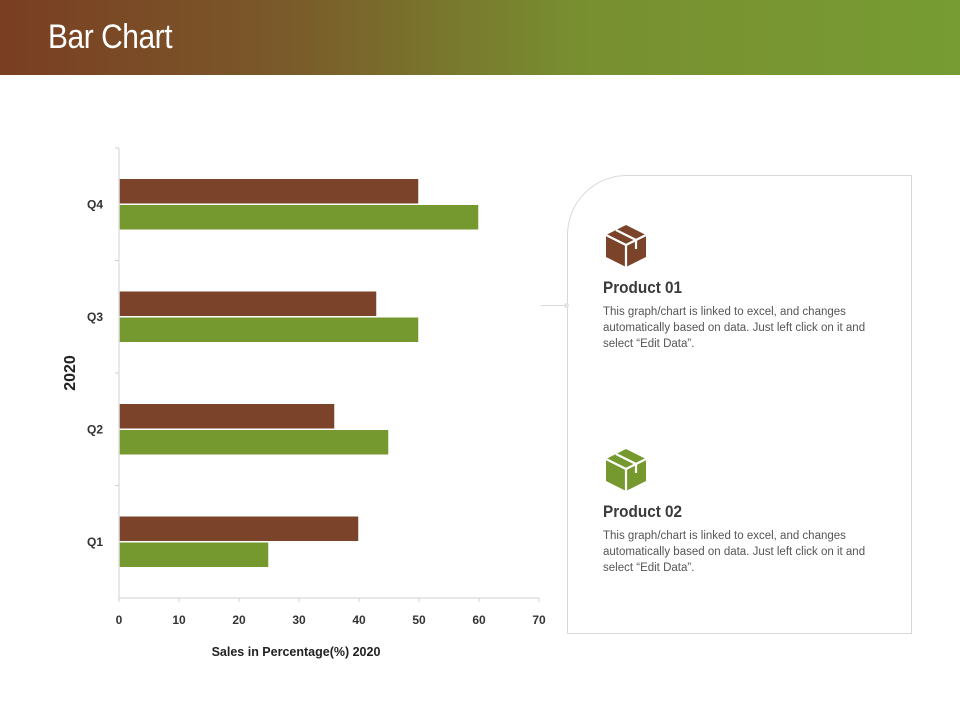 The image size is (960, 720). Describe the element at coordinates (179, 620) in the screenshot. I see `x-tick-label: 10` at that location.